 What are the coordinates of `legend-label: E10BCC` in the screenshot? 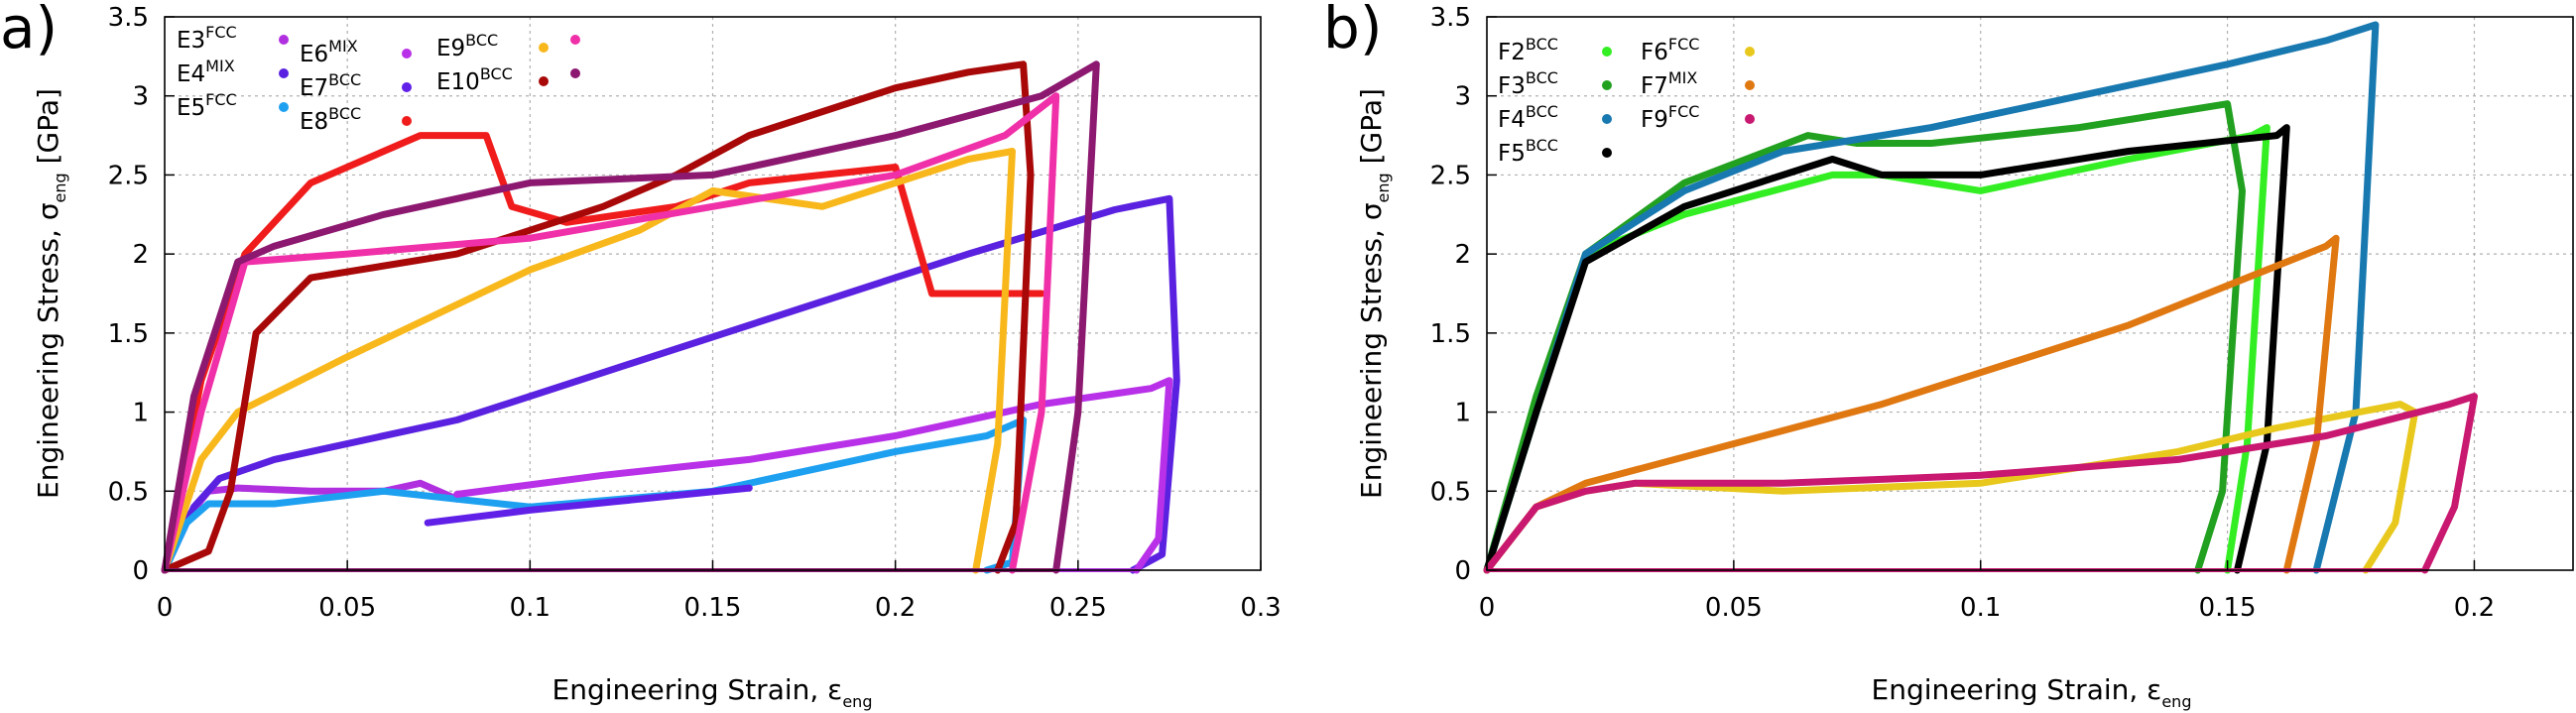 It's located at (474, 79).